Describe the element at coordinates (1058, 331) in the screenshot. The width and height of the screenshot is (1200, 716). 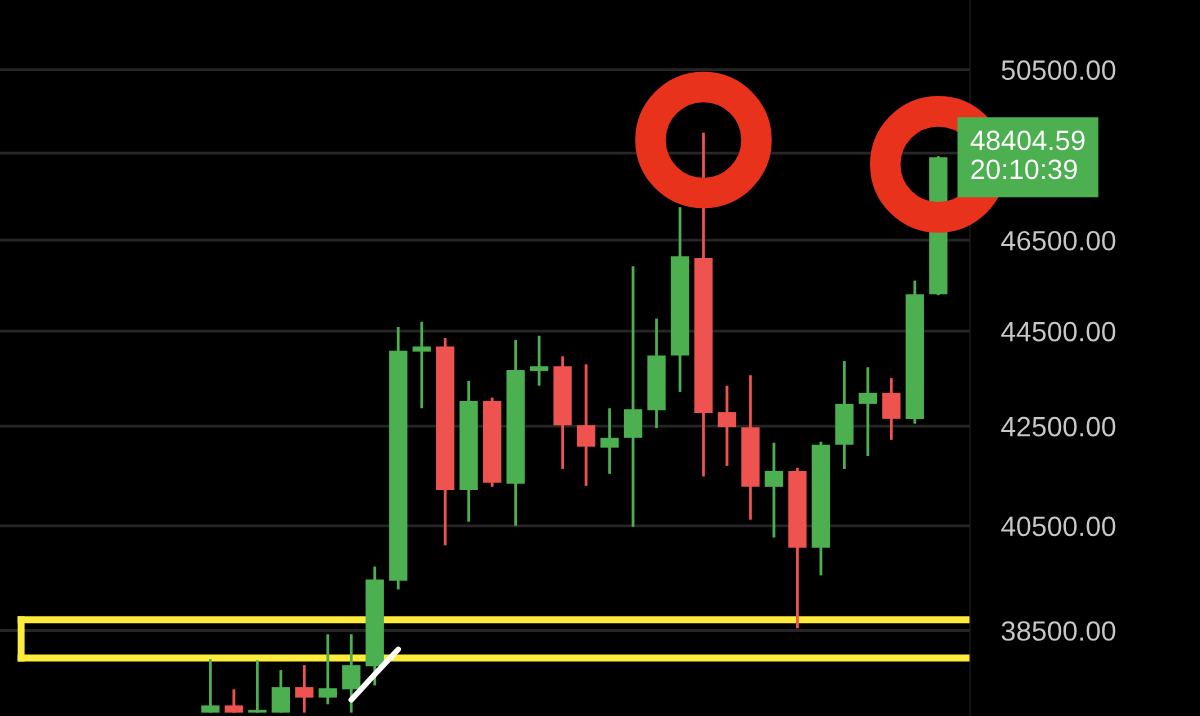
I see `y-tick-label: 44500.00` at that location.